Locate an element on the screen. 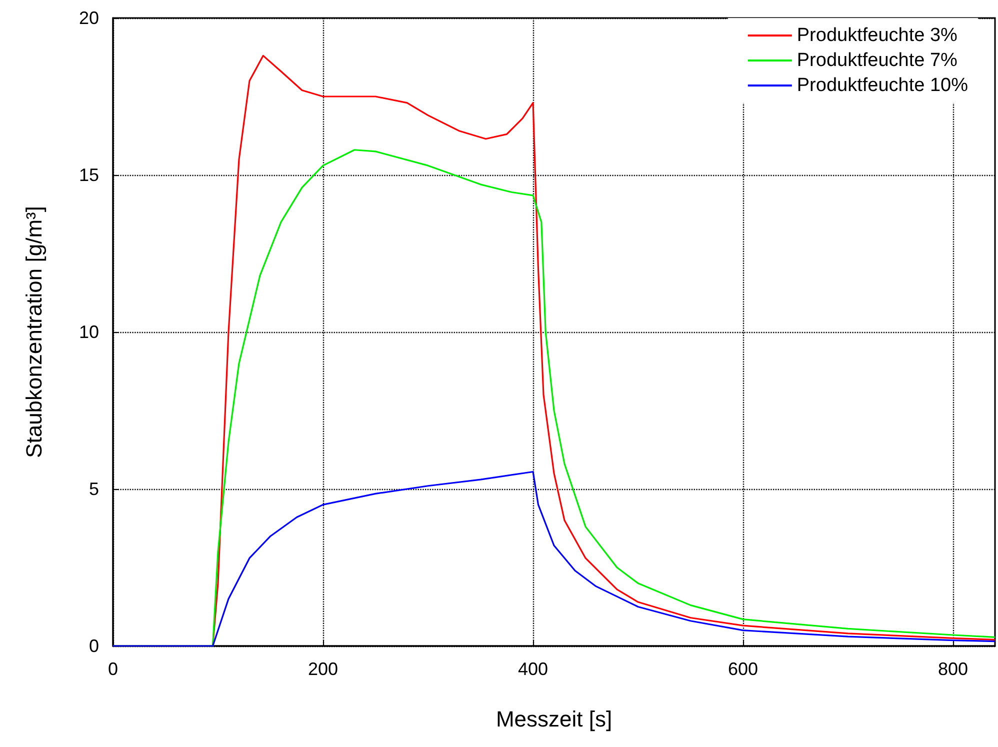 The image size is (998, 747). legend-label: Produktfeuchte 10% is located at coordinates (882, 85).